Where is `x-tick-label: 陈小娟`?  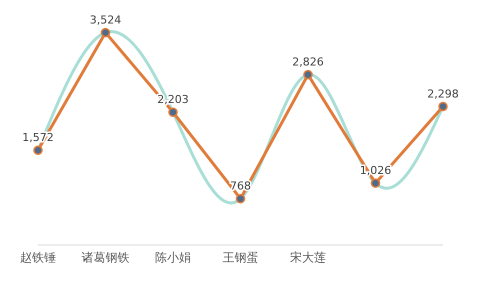 x-tick-label: 陈小娟 is located at coordinates (173, 257).